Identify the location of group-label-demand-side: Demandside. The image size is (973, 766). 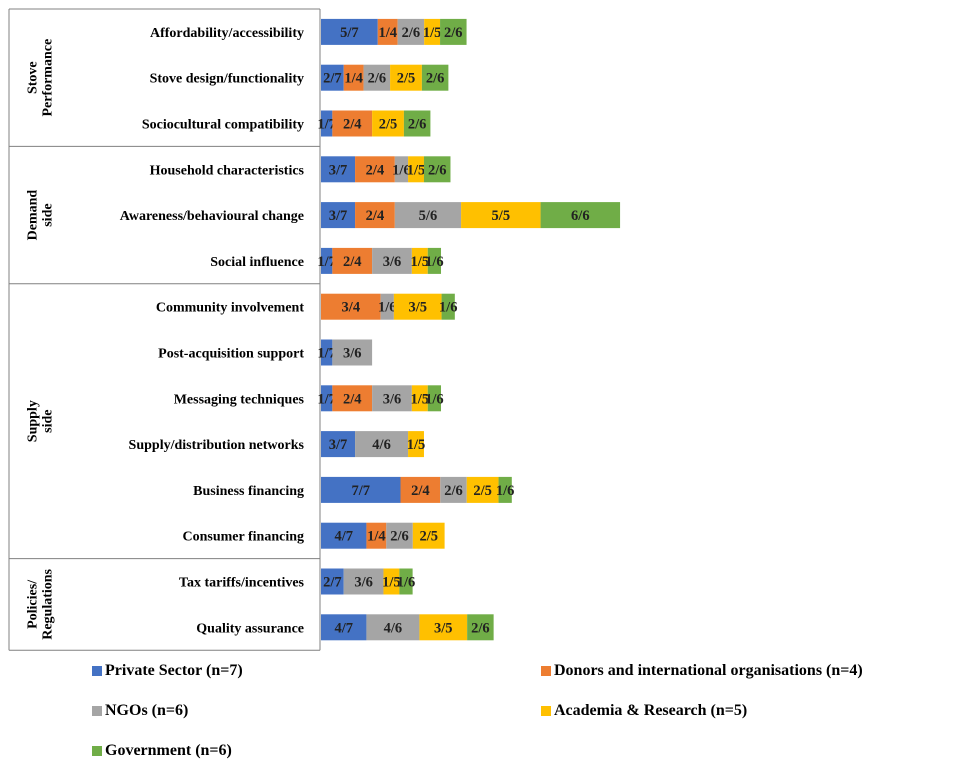
(41, 215).